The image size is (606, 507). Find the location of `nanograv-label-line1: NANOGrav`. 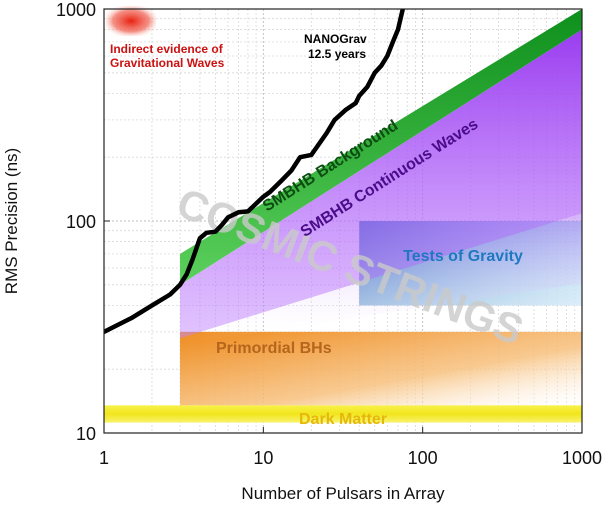

nanograv-label-line1: NANOGrav is located at coordinates (335, 39).